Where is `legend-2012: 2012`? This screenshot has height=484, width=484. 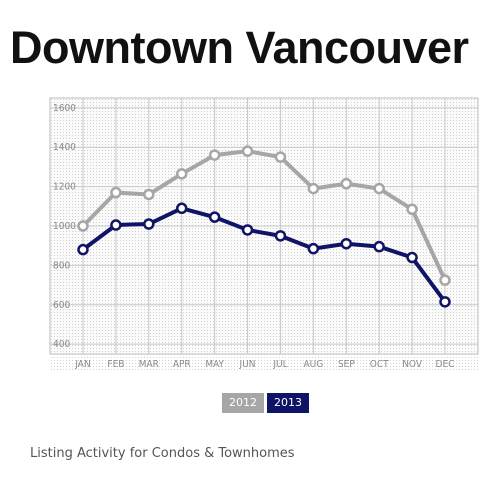
legend-2012: 2012 is located at coordinates (243, 403).